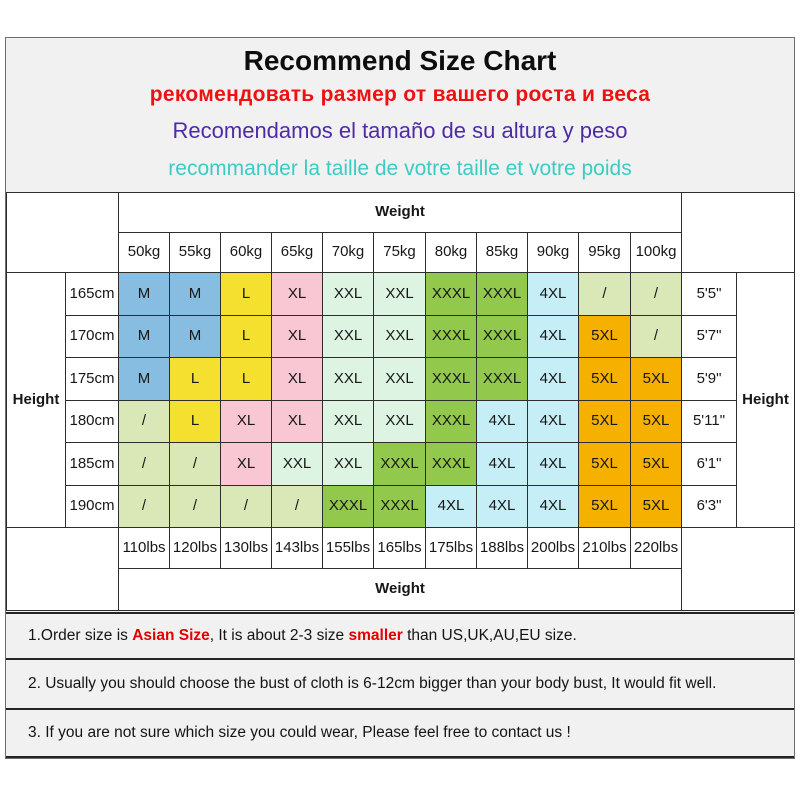 The height and width of the screenshot is (800, 800). What do you see at coordinates (92, 506) in the screenshot?
I see `cm-cell: 190cm` at bounding box center [92, 506].